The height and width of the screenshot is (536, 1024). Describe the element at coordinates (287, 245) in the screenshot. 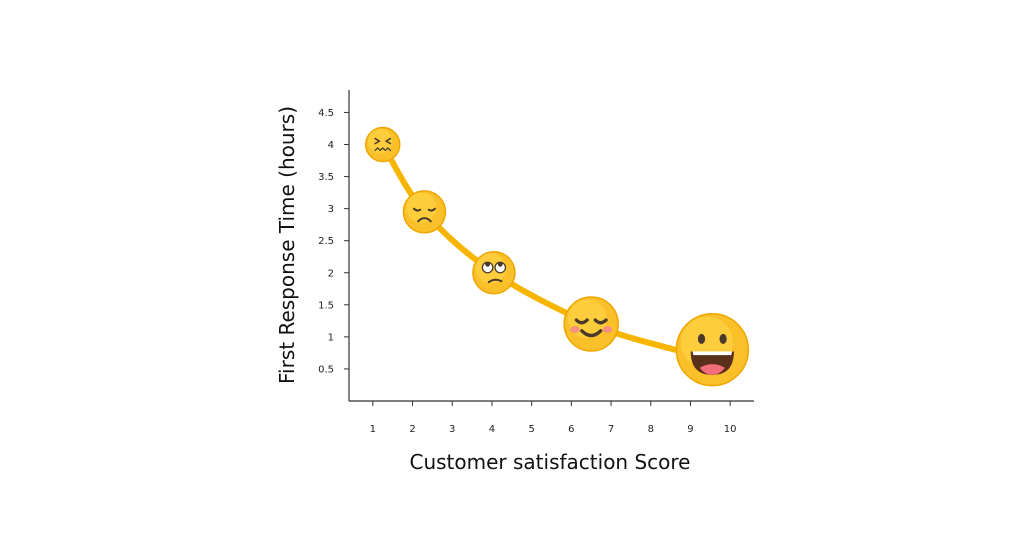

I see `y-axis-title: First Response Time (hours)` at that location.